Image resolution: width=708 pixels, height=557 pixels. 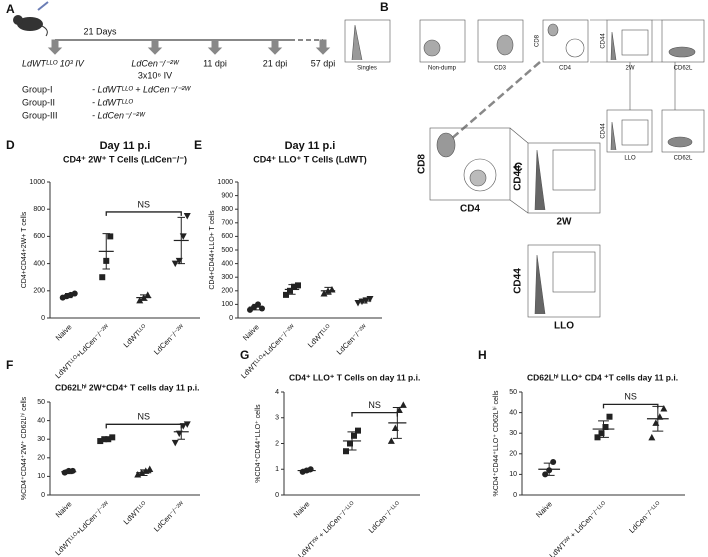 I want to click on panel-letter: B, so click(x=384, y=7).